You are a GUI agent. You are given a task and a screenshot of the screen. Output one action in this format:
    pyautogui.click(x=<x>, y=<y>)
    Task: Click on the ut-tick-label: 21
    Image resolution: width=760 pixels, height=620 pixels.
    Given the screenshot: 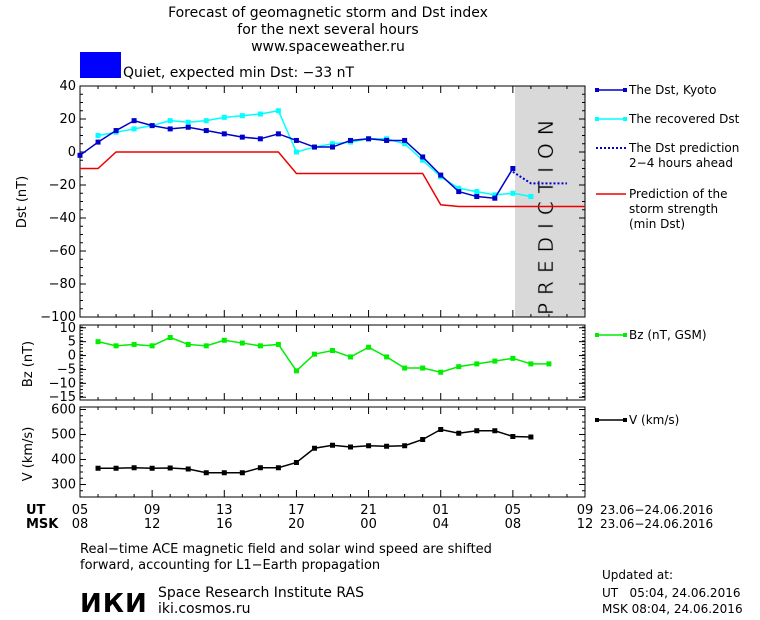 What is the action you would take?
    pyautogui.click(x=368, y=510)
    